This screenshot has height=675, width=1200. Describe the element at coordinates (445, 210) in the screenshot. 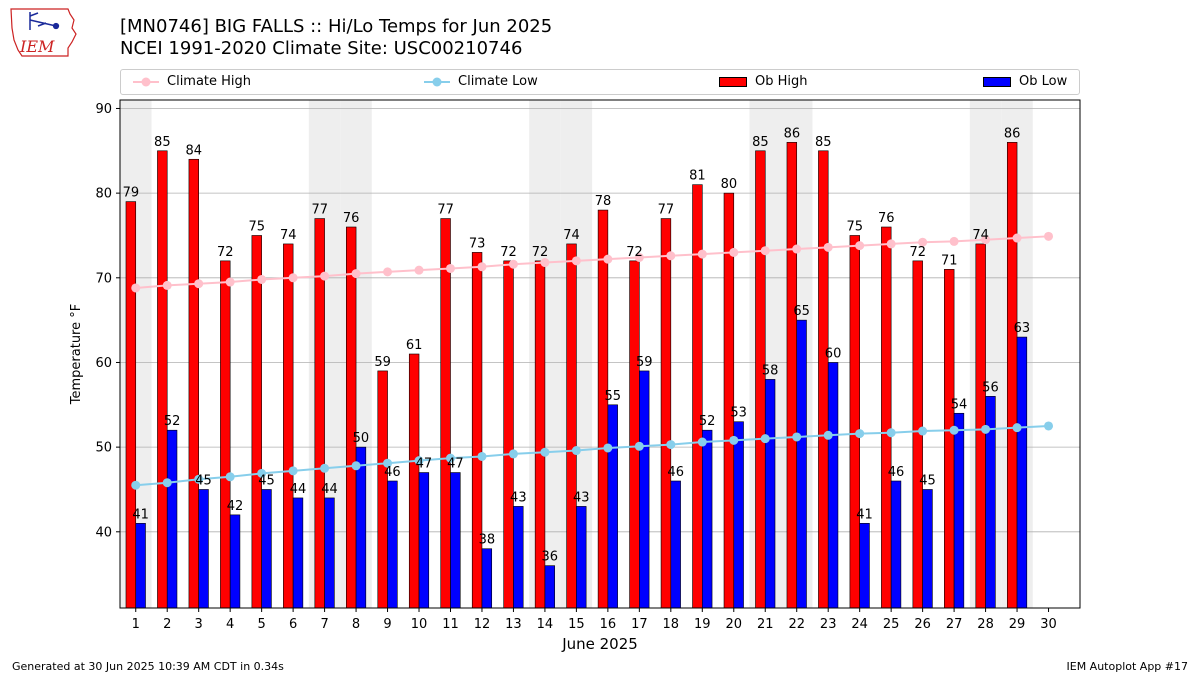

I see `data-label-ob-high-day-11: 77` at that location.